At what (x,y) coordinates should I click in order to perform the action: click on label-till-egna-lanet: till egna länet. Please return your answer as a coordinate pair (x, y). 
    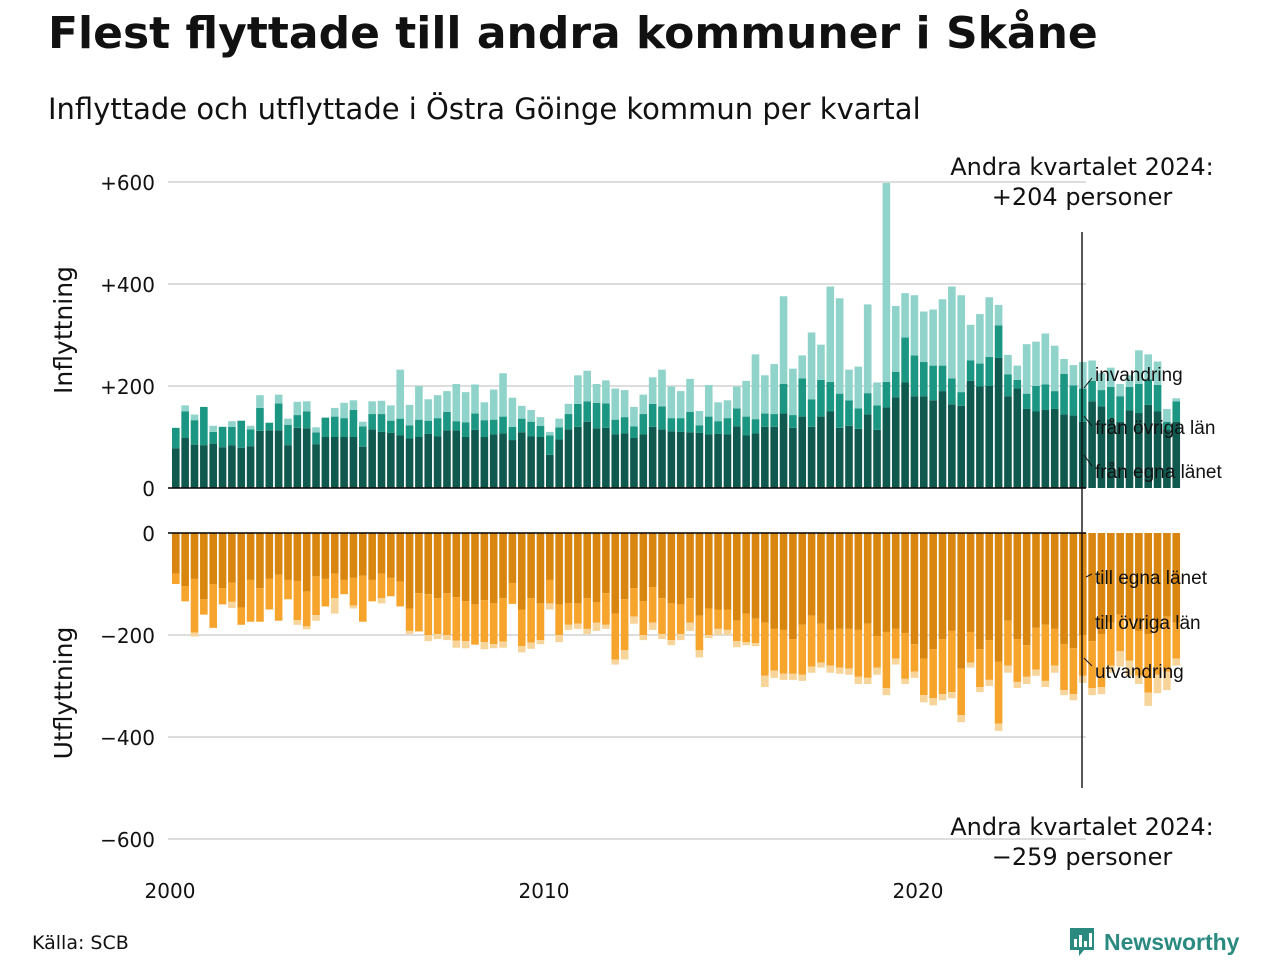
    Looking at the image, I should click on (1151, 578).